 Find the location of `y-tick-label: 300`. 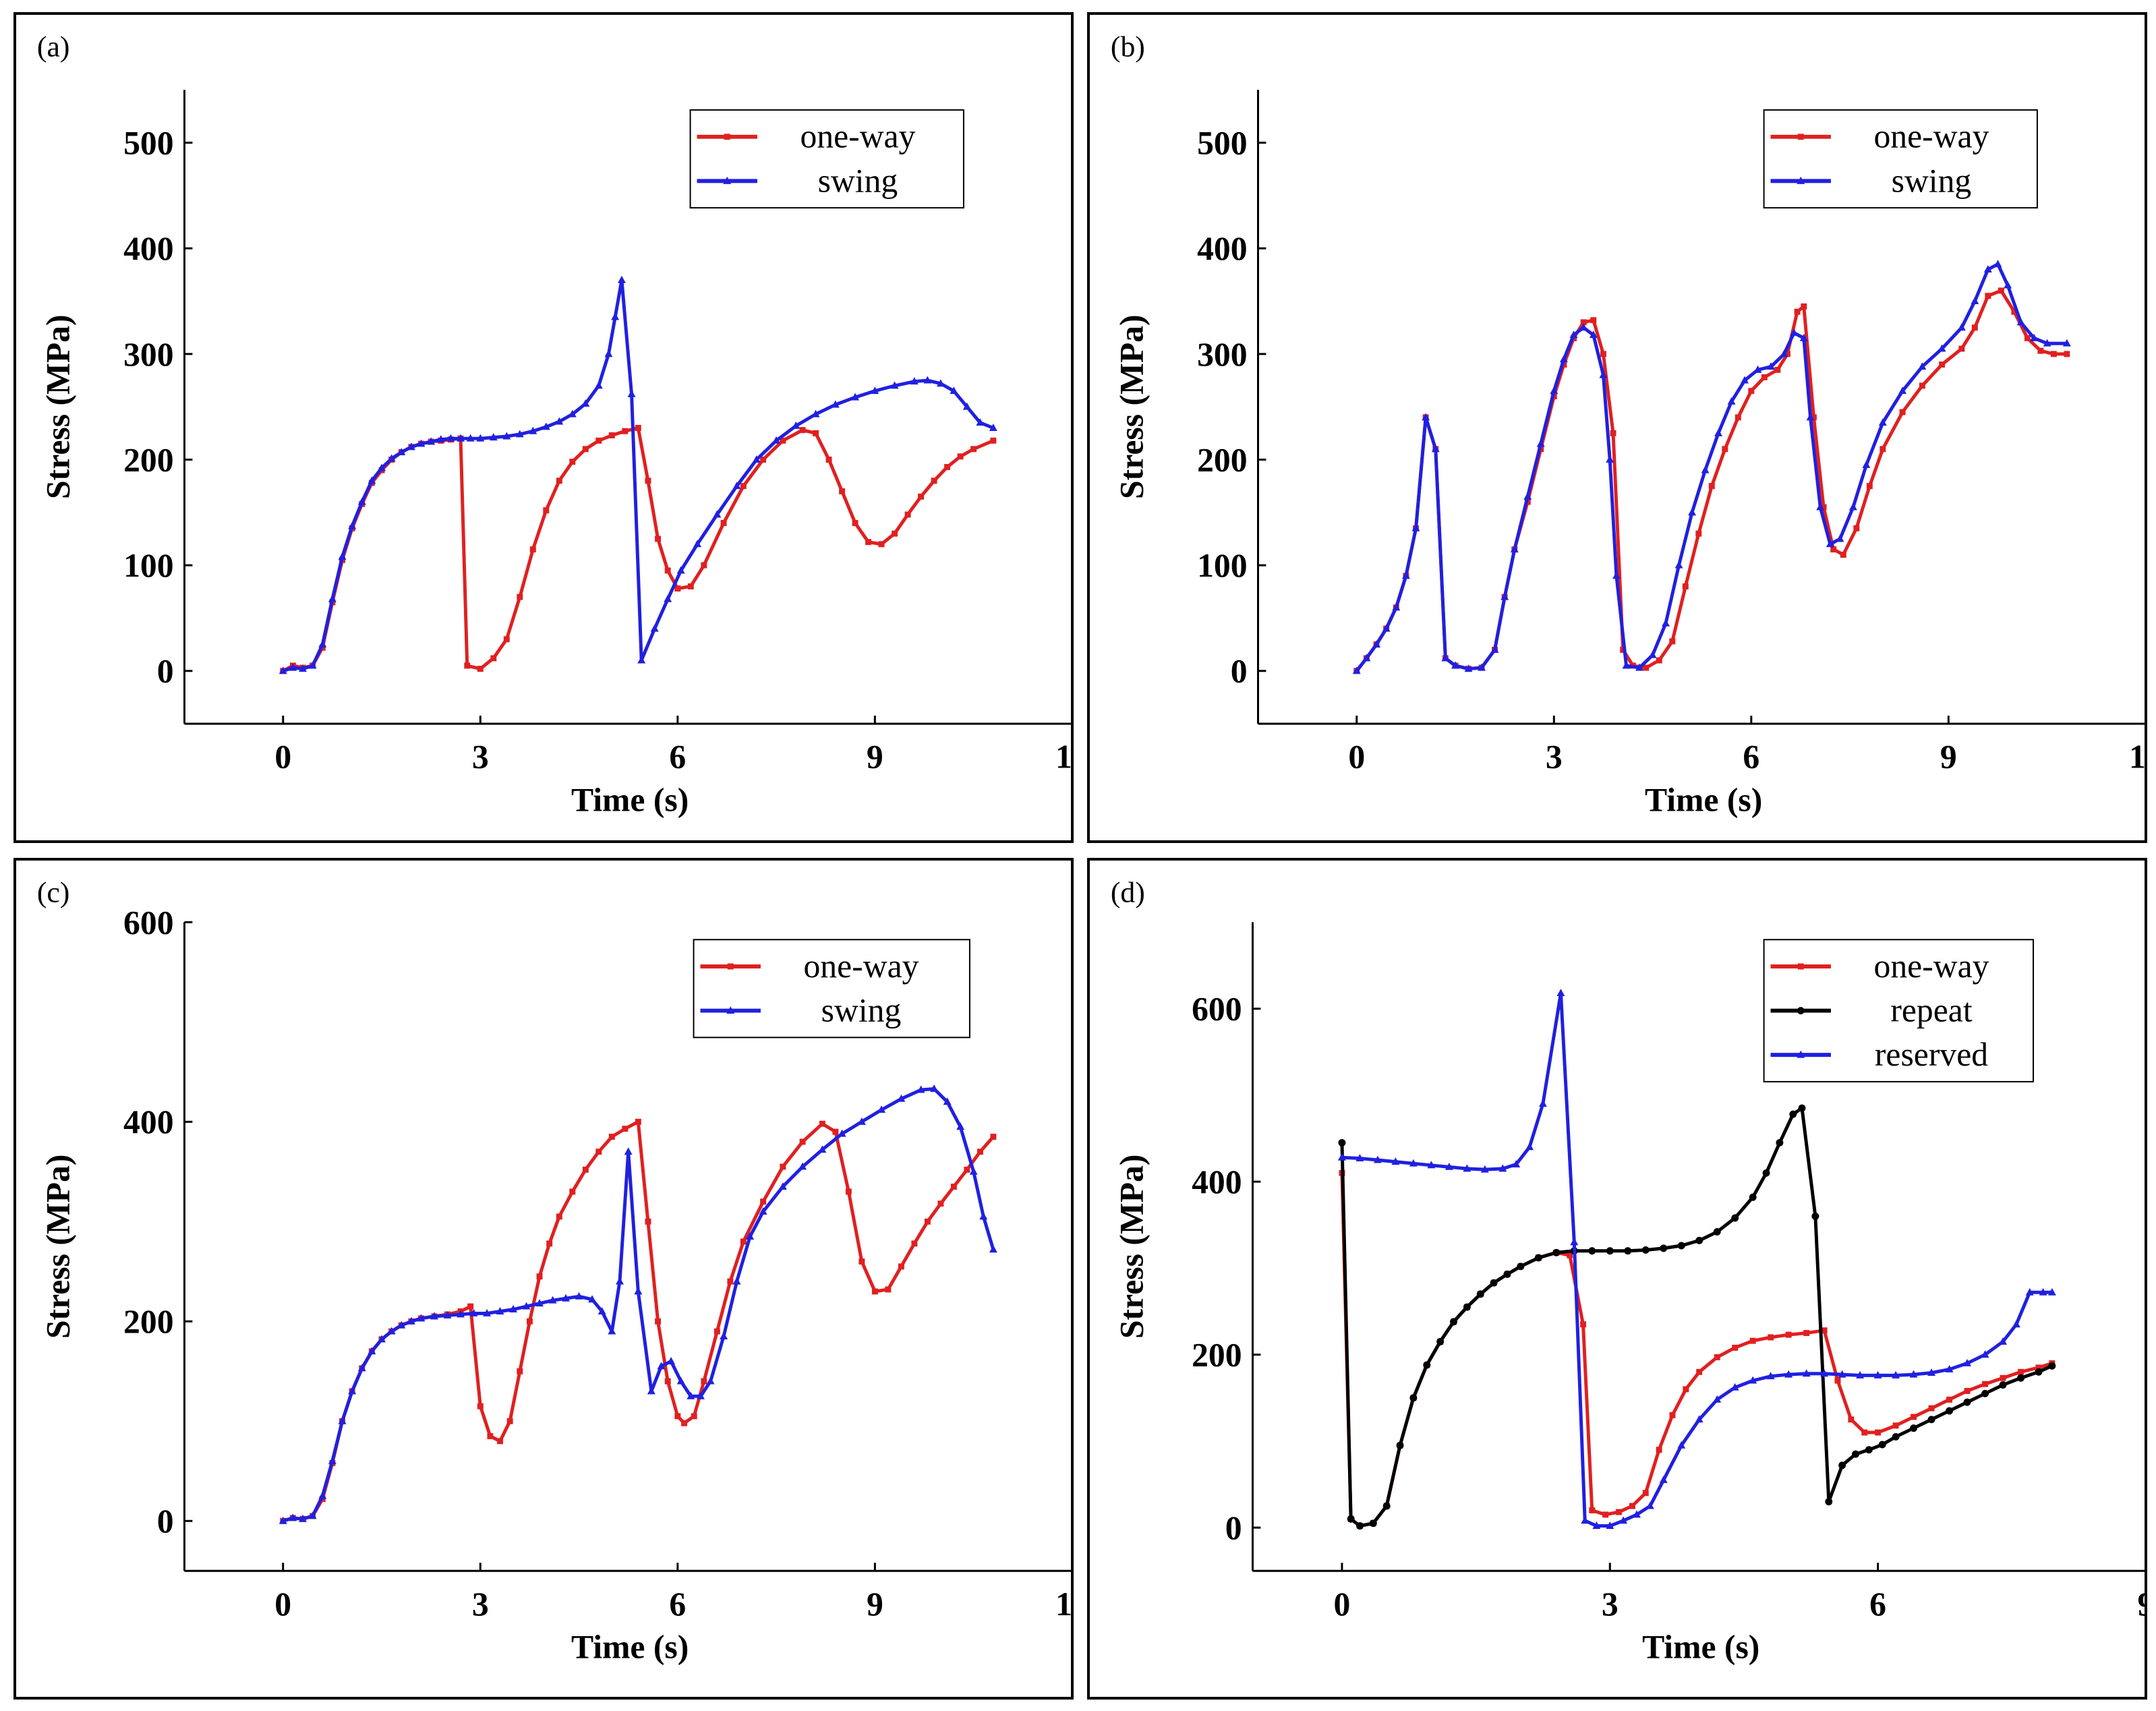

y-tick-label: 300 is located at coordinates (1222, 354).